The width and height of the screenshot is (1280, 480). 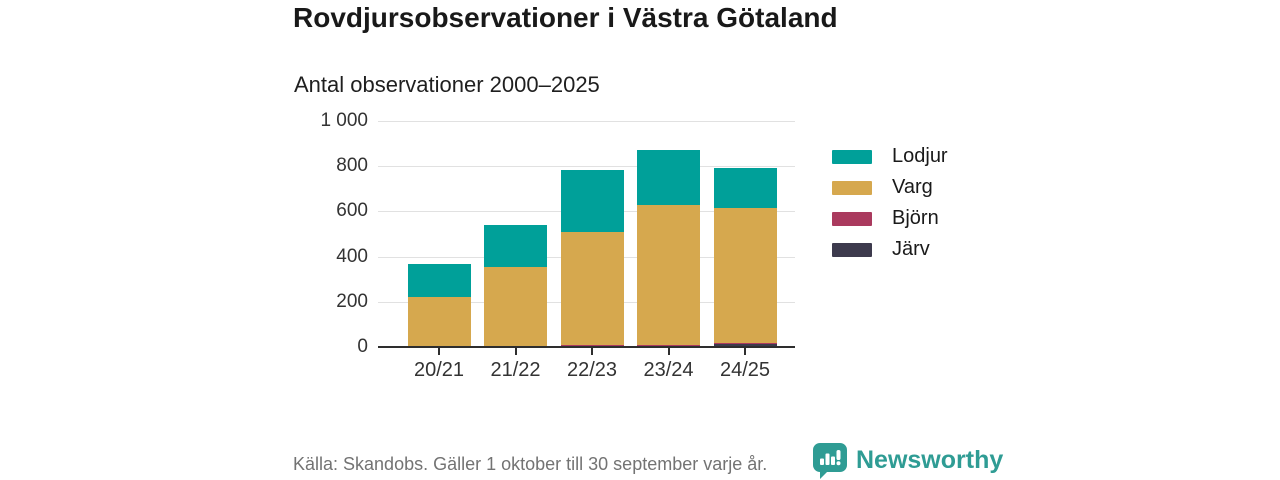 What do you see at coordinates (920, 156) in the screenshot?
I see `legend-label: Lodjur` at bounding box center [920, 156].